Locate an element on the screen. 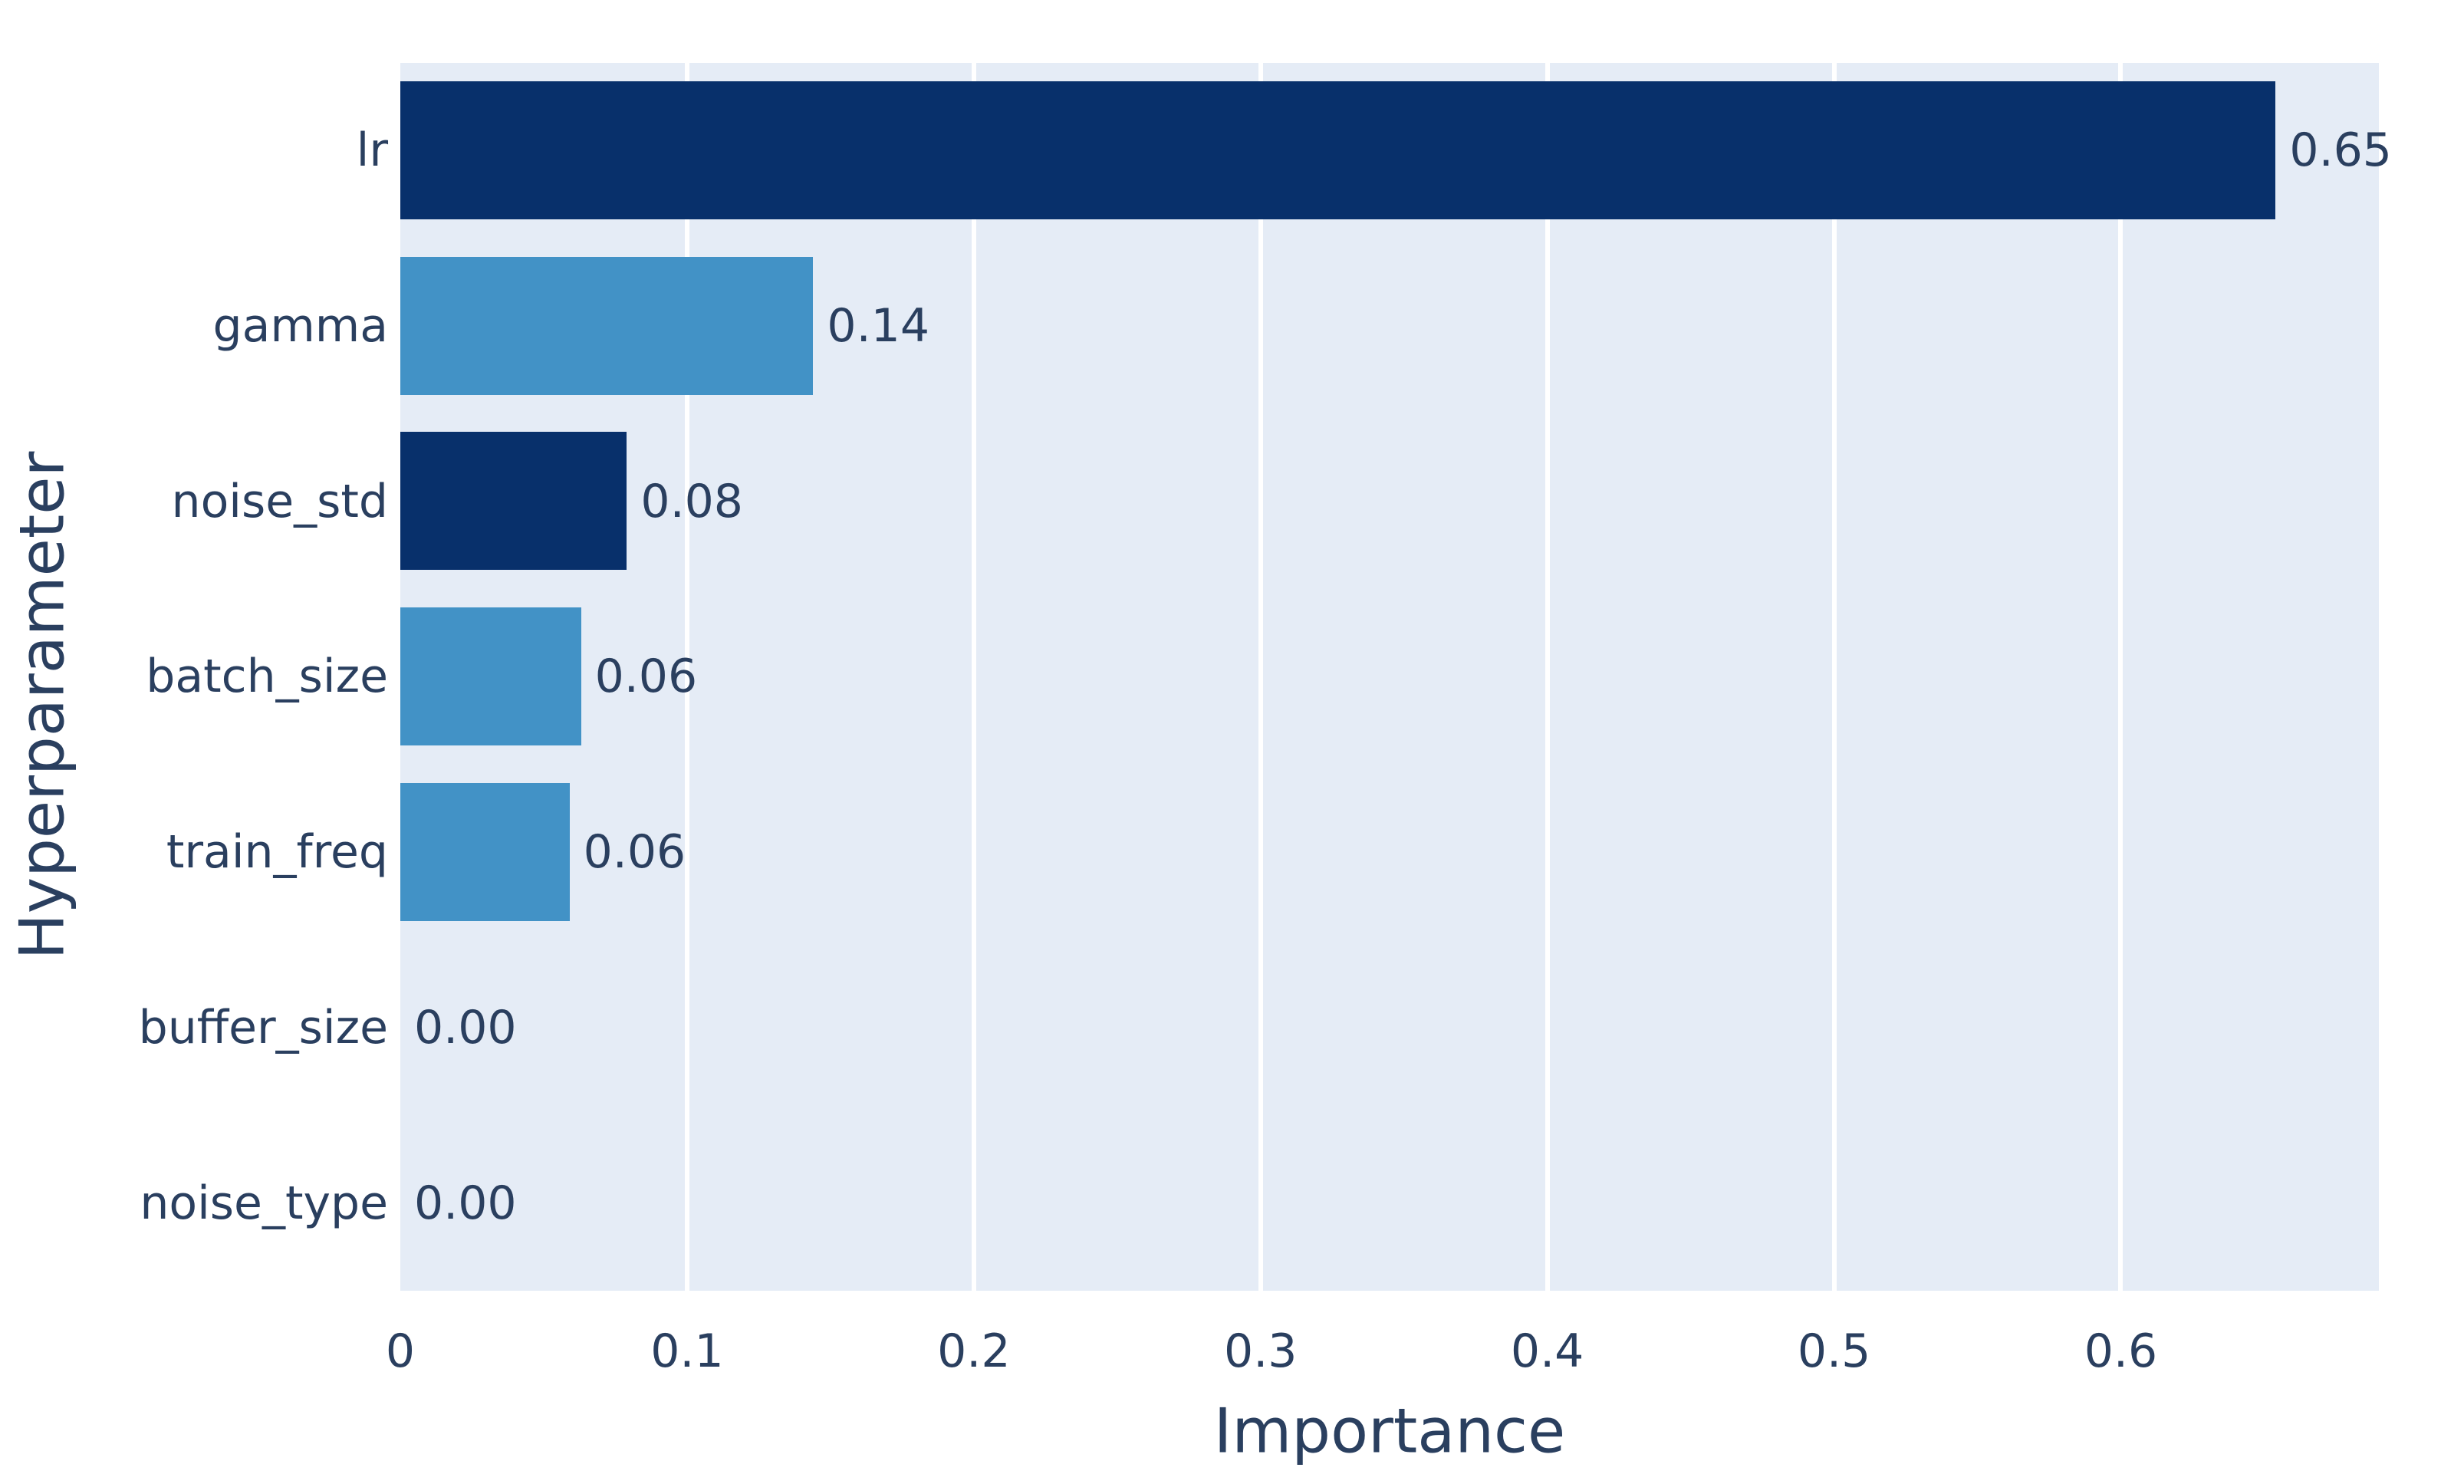  bar-row: 0.65 is located at coordinates (1396, 151).